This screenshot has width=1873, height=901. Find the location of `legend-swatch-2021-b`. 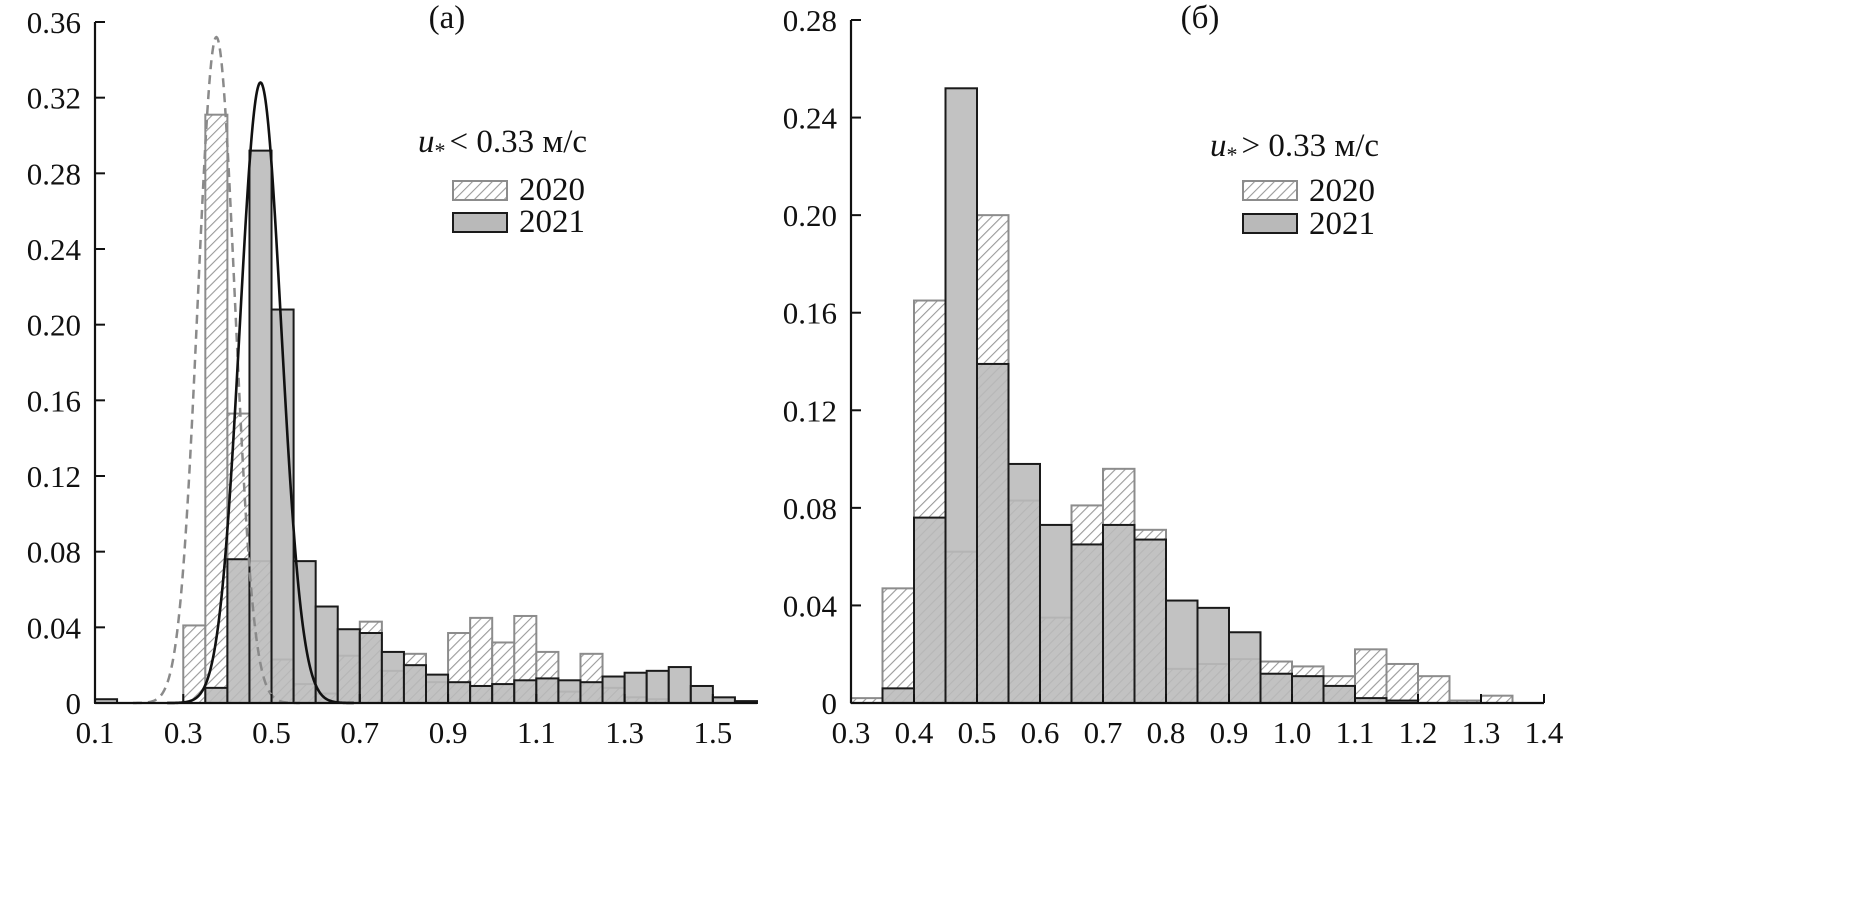

legend-swatch-2021-b is located at coordinates (1270, 223).